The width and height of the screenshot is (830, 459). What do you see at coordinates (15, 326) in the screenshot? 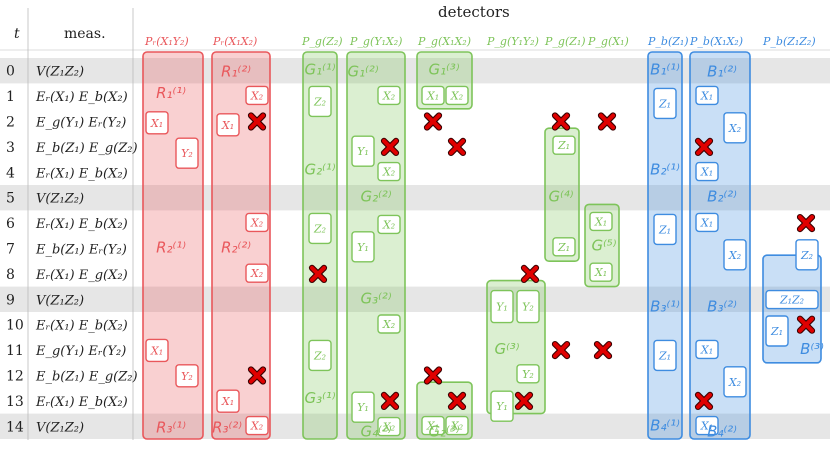
I see `time-step: 10` at bounding box center [15, 326].